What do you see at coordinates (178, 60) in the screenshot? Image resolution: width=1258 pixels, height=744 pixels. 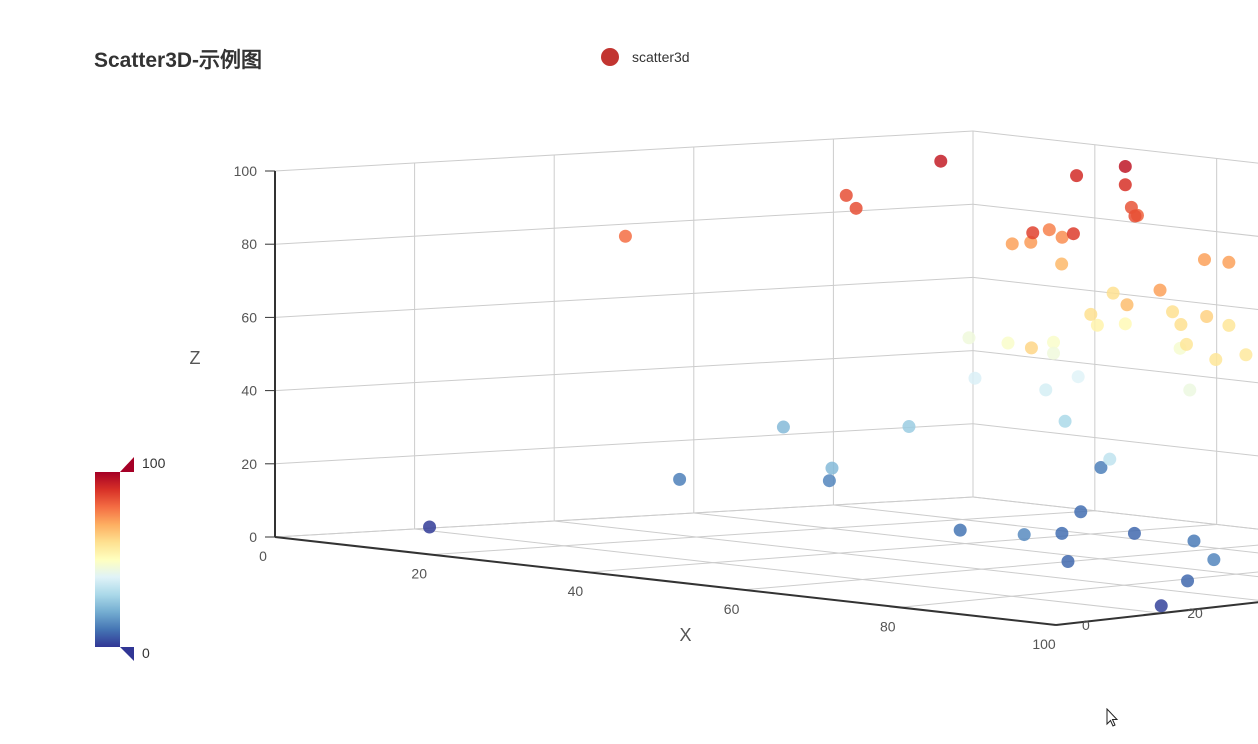 I see `chart-title: Scatter3D-示例图` at bounding box center [178, 60].